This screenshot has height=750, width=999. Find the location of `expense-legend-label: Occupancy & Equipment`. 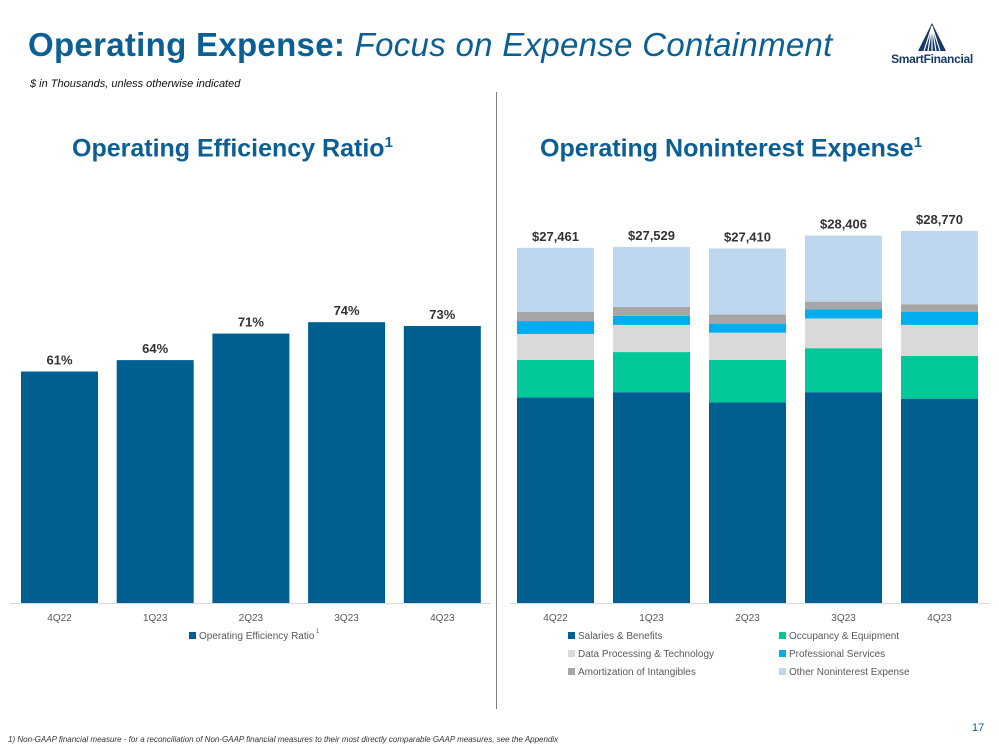

expense-legend-label: Occupancy & Equipment is located at coordinates (844, 636).